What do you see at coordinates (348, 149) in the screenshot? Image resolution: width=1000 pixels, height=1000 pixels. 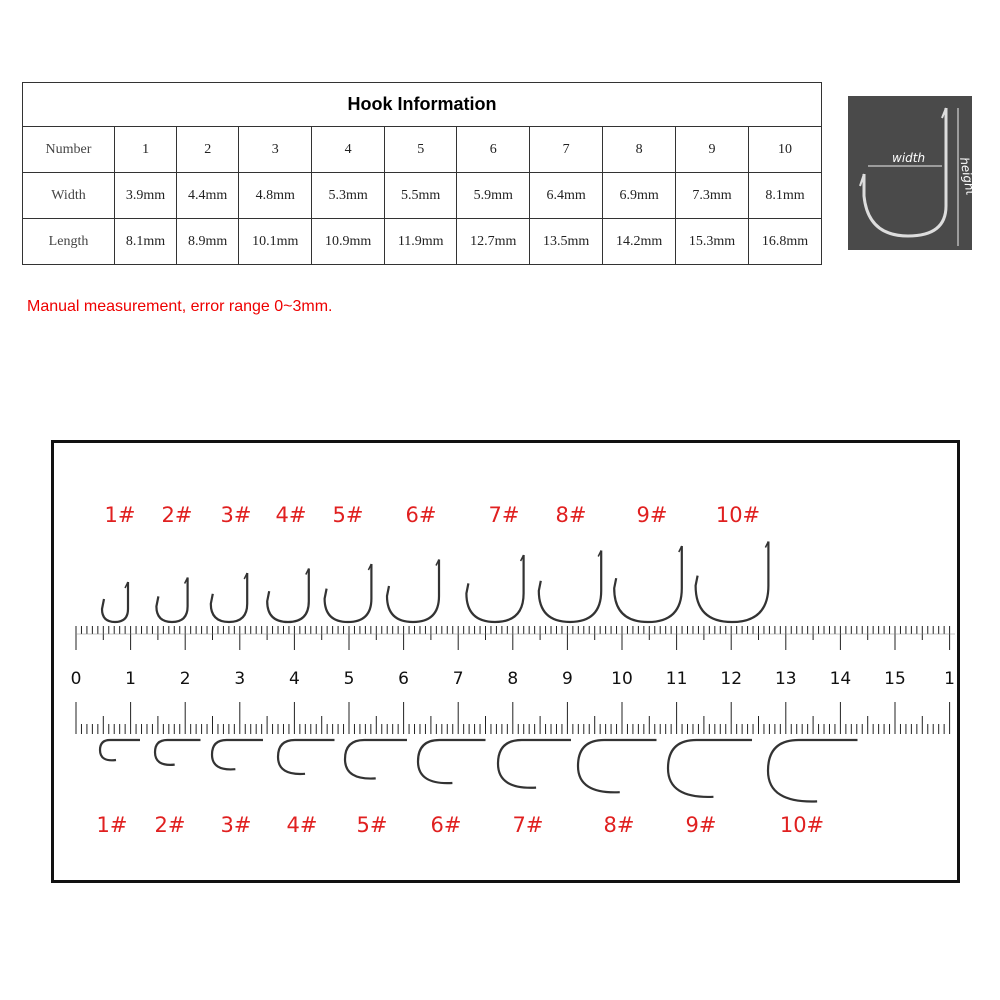 I see `table-cell: 4` at bounding box center [348, 149].